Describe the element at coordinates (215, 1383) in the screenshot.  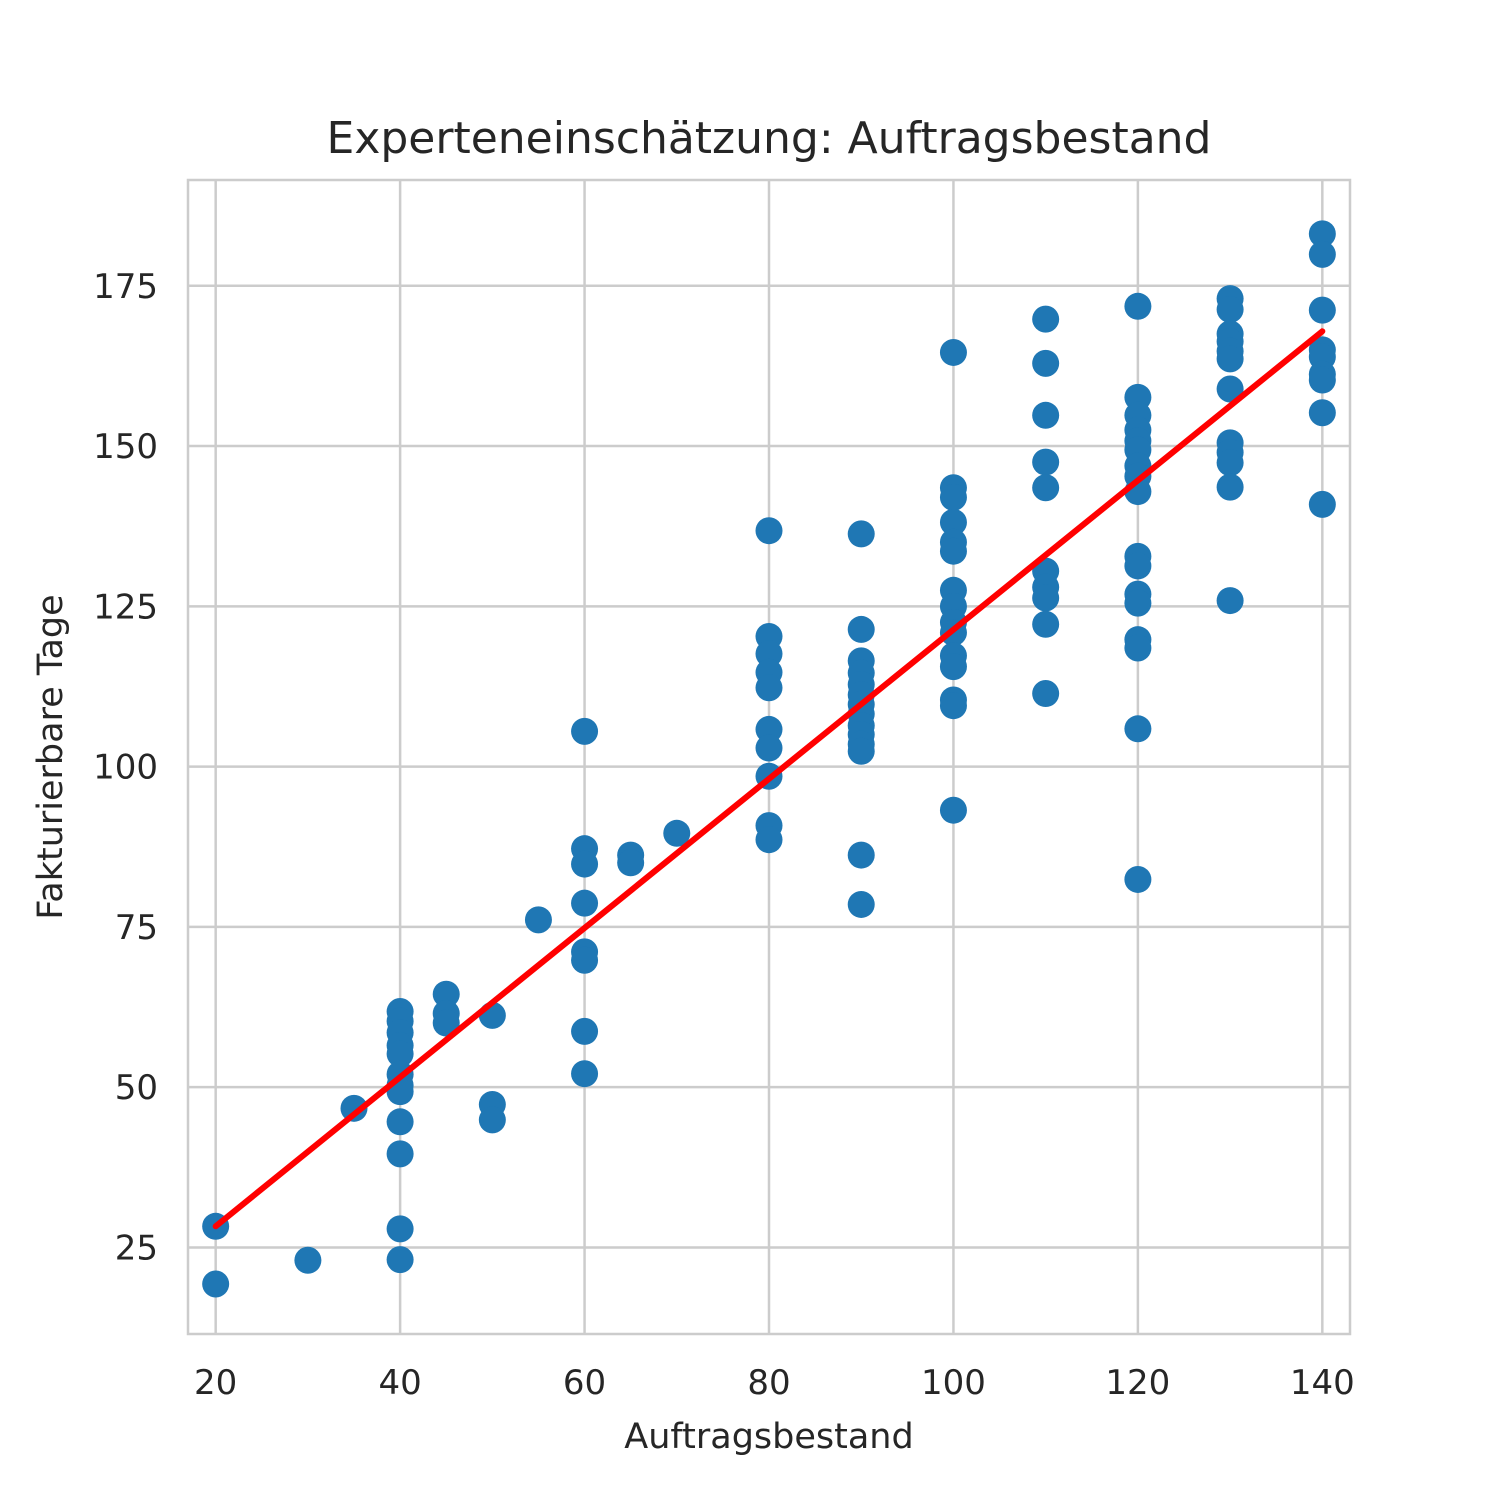
I see `x-tick-label: 20` at that location.